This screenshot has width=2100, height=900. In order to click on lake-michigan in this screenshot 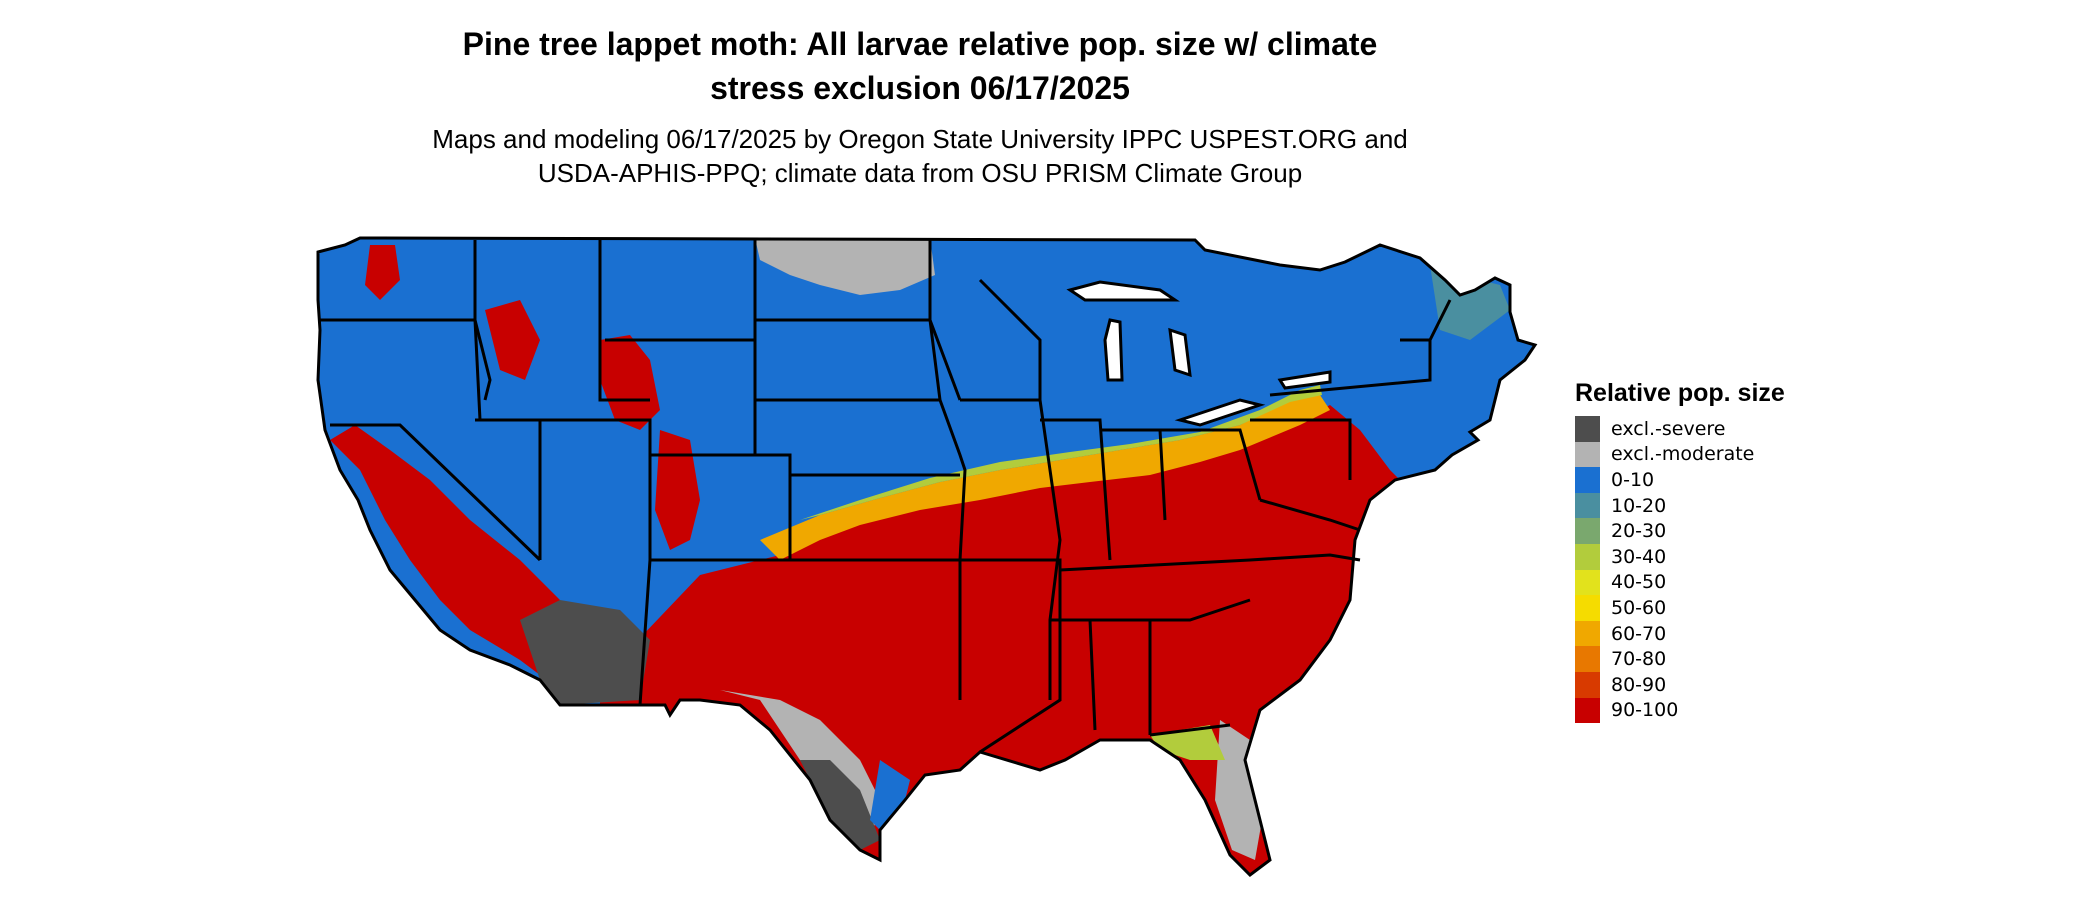, I will do `click(1113, 350)`.